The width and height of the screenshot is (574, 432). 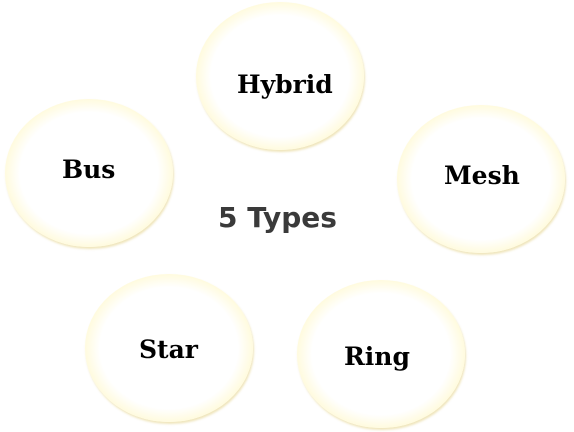 I want to click on star-circle, so click(x=169, y=348).